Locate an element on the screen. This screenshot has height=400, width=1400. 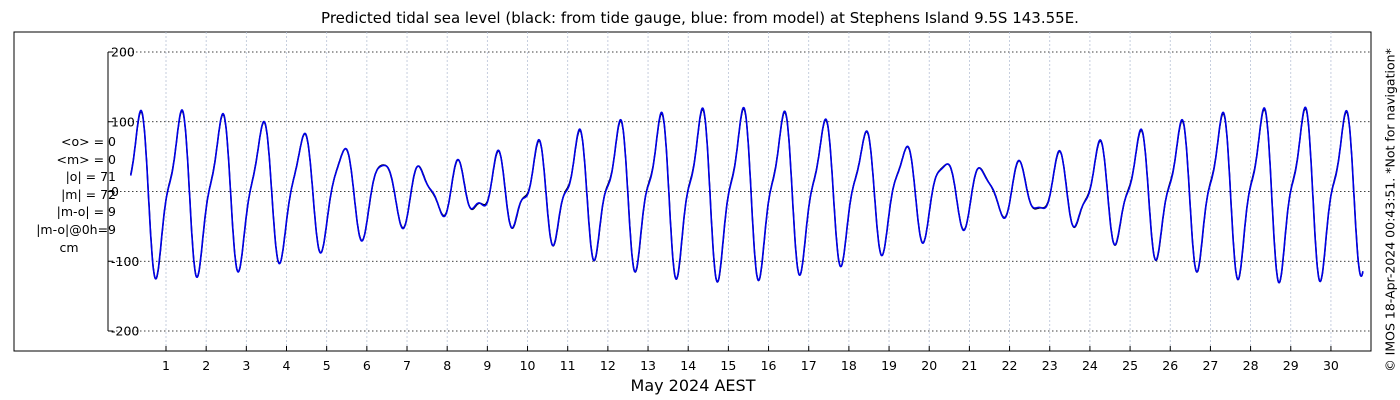
x-tick-label: 18 is located at coordinates (849, 365).